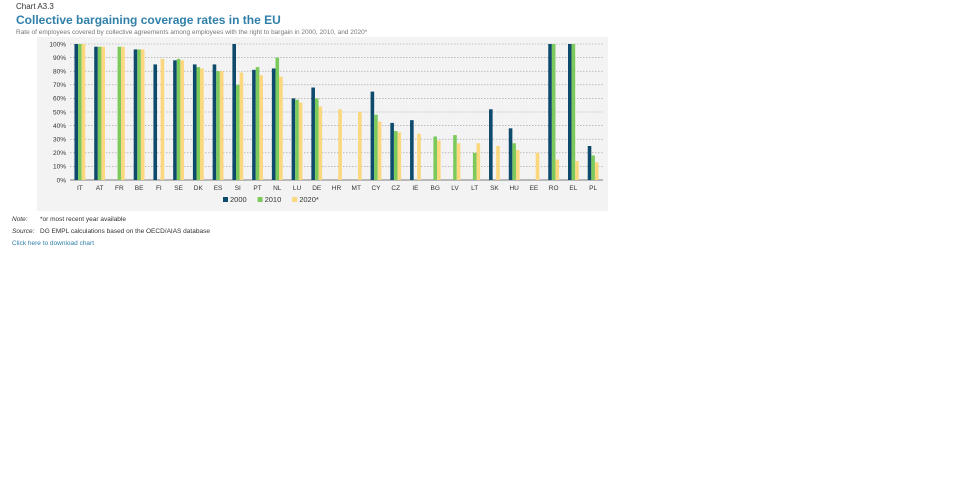  I want to click on bar-2000-pl, so click(589, 163).